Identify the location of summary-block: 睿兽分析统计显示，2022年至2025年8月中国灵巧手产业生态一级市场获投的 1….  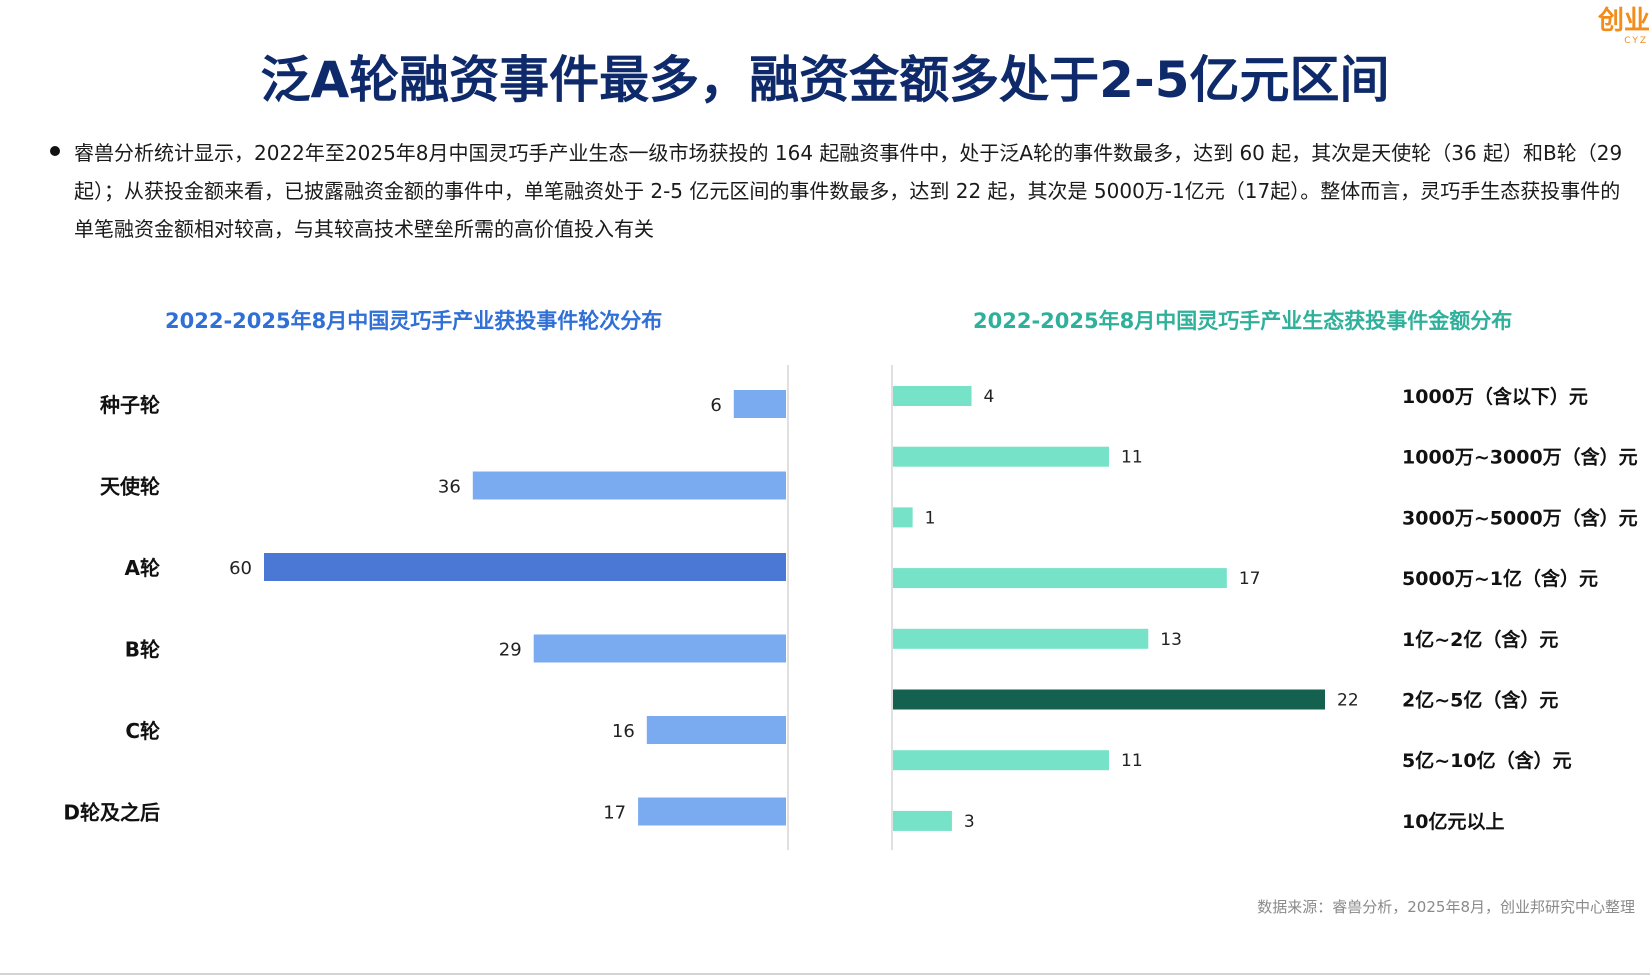
(845, 191).